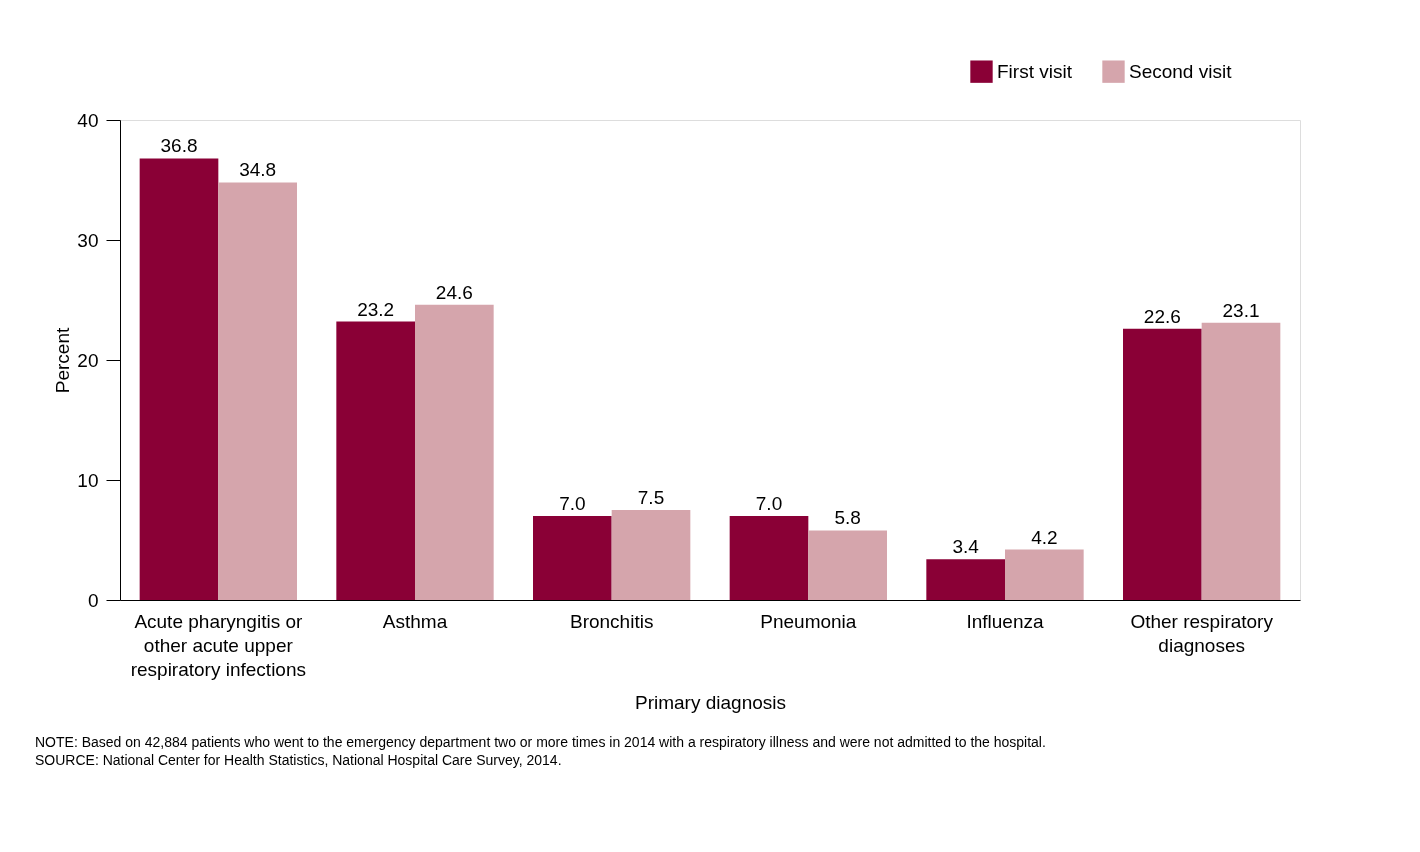  I want to click on data-label: 34.8, so click(258, 170).